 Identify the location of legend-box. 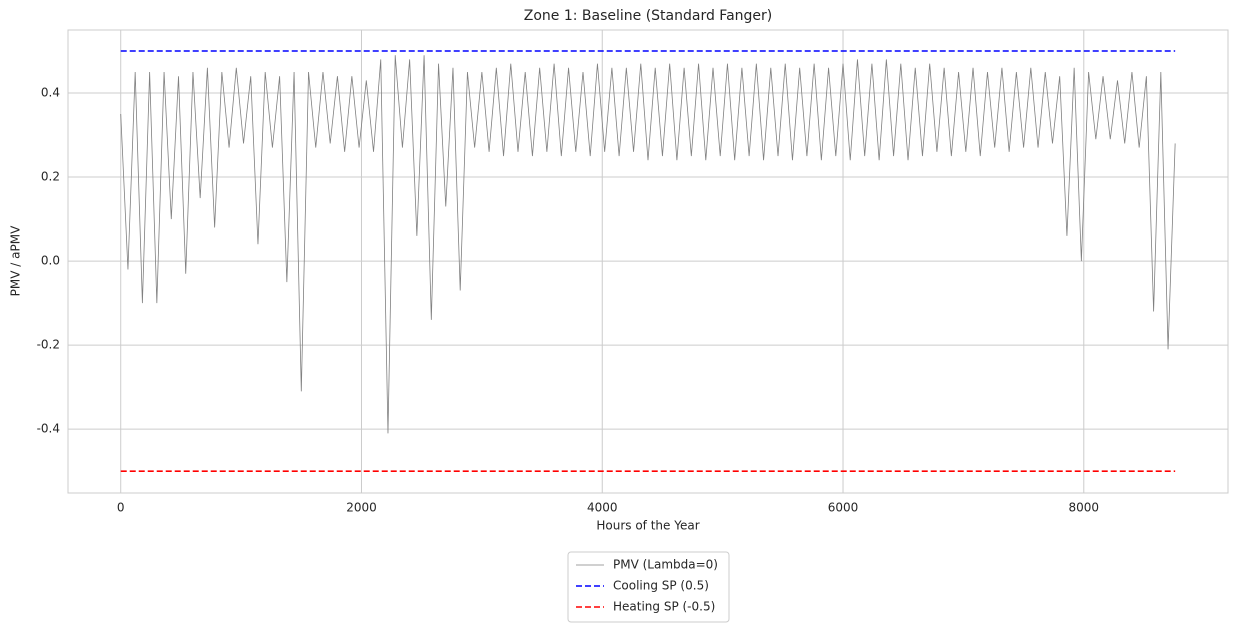
(648, 587).